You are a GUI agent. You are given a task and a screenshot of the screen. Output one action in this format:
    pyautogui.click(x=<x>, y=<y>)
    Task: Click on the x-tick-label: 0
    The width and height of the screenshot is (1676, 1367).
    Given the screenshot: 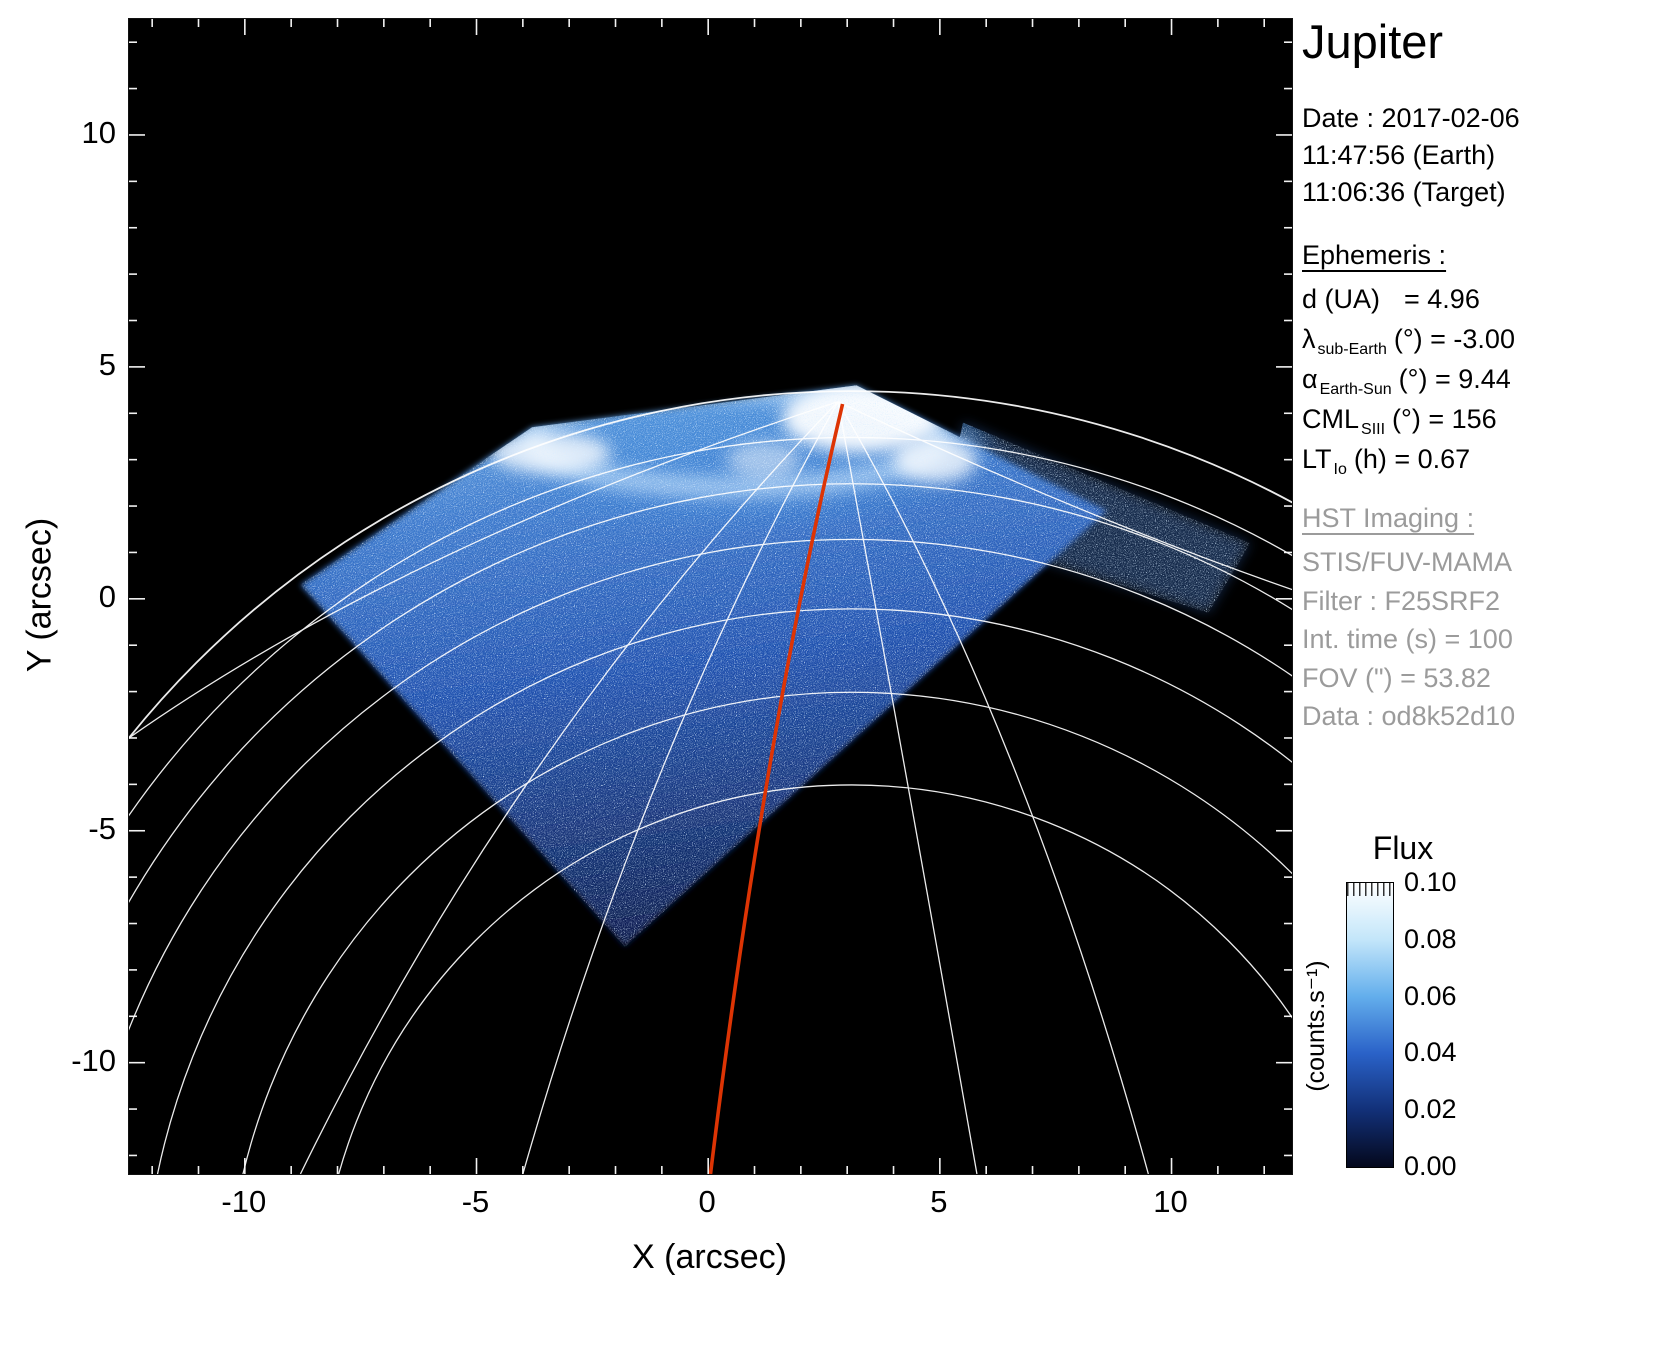 What is the action you would take?
    pyautogui.click(x=707, y=1201)
    